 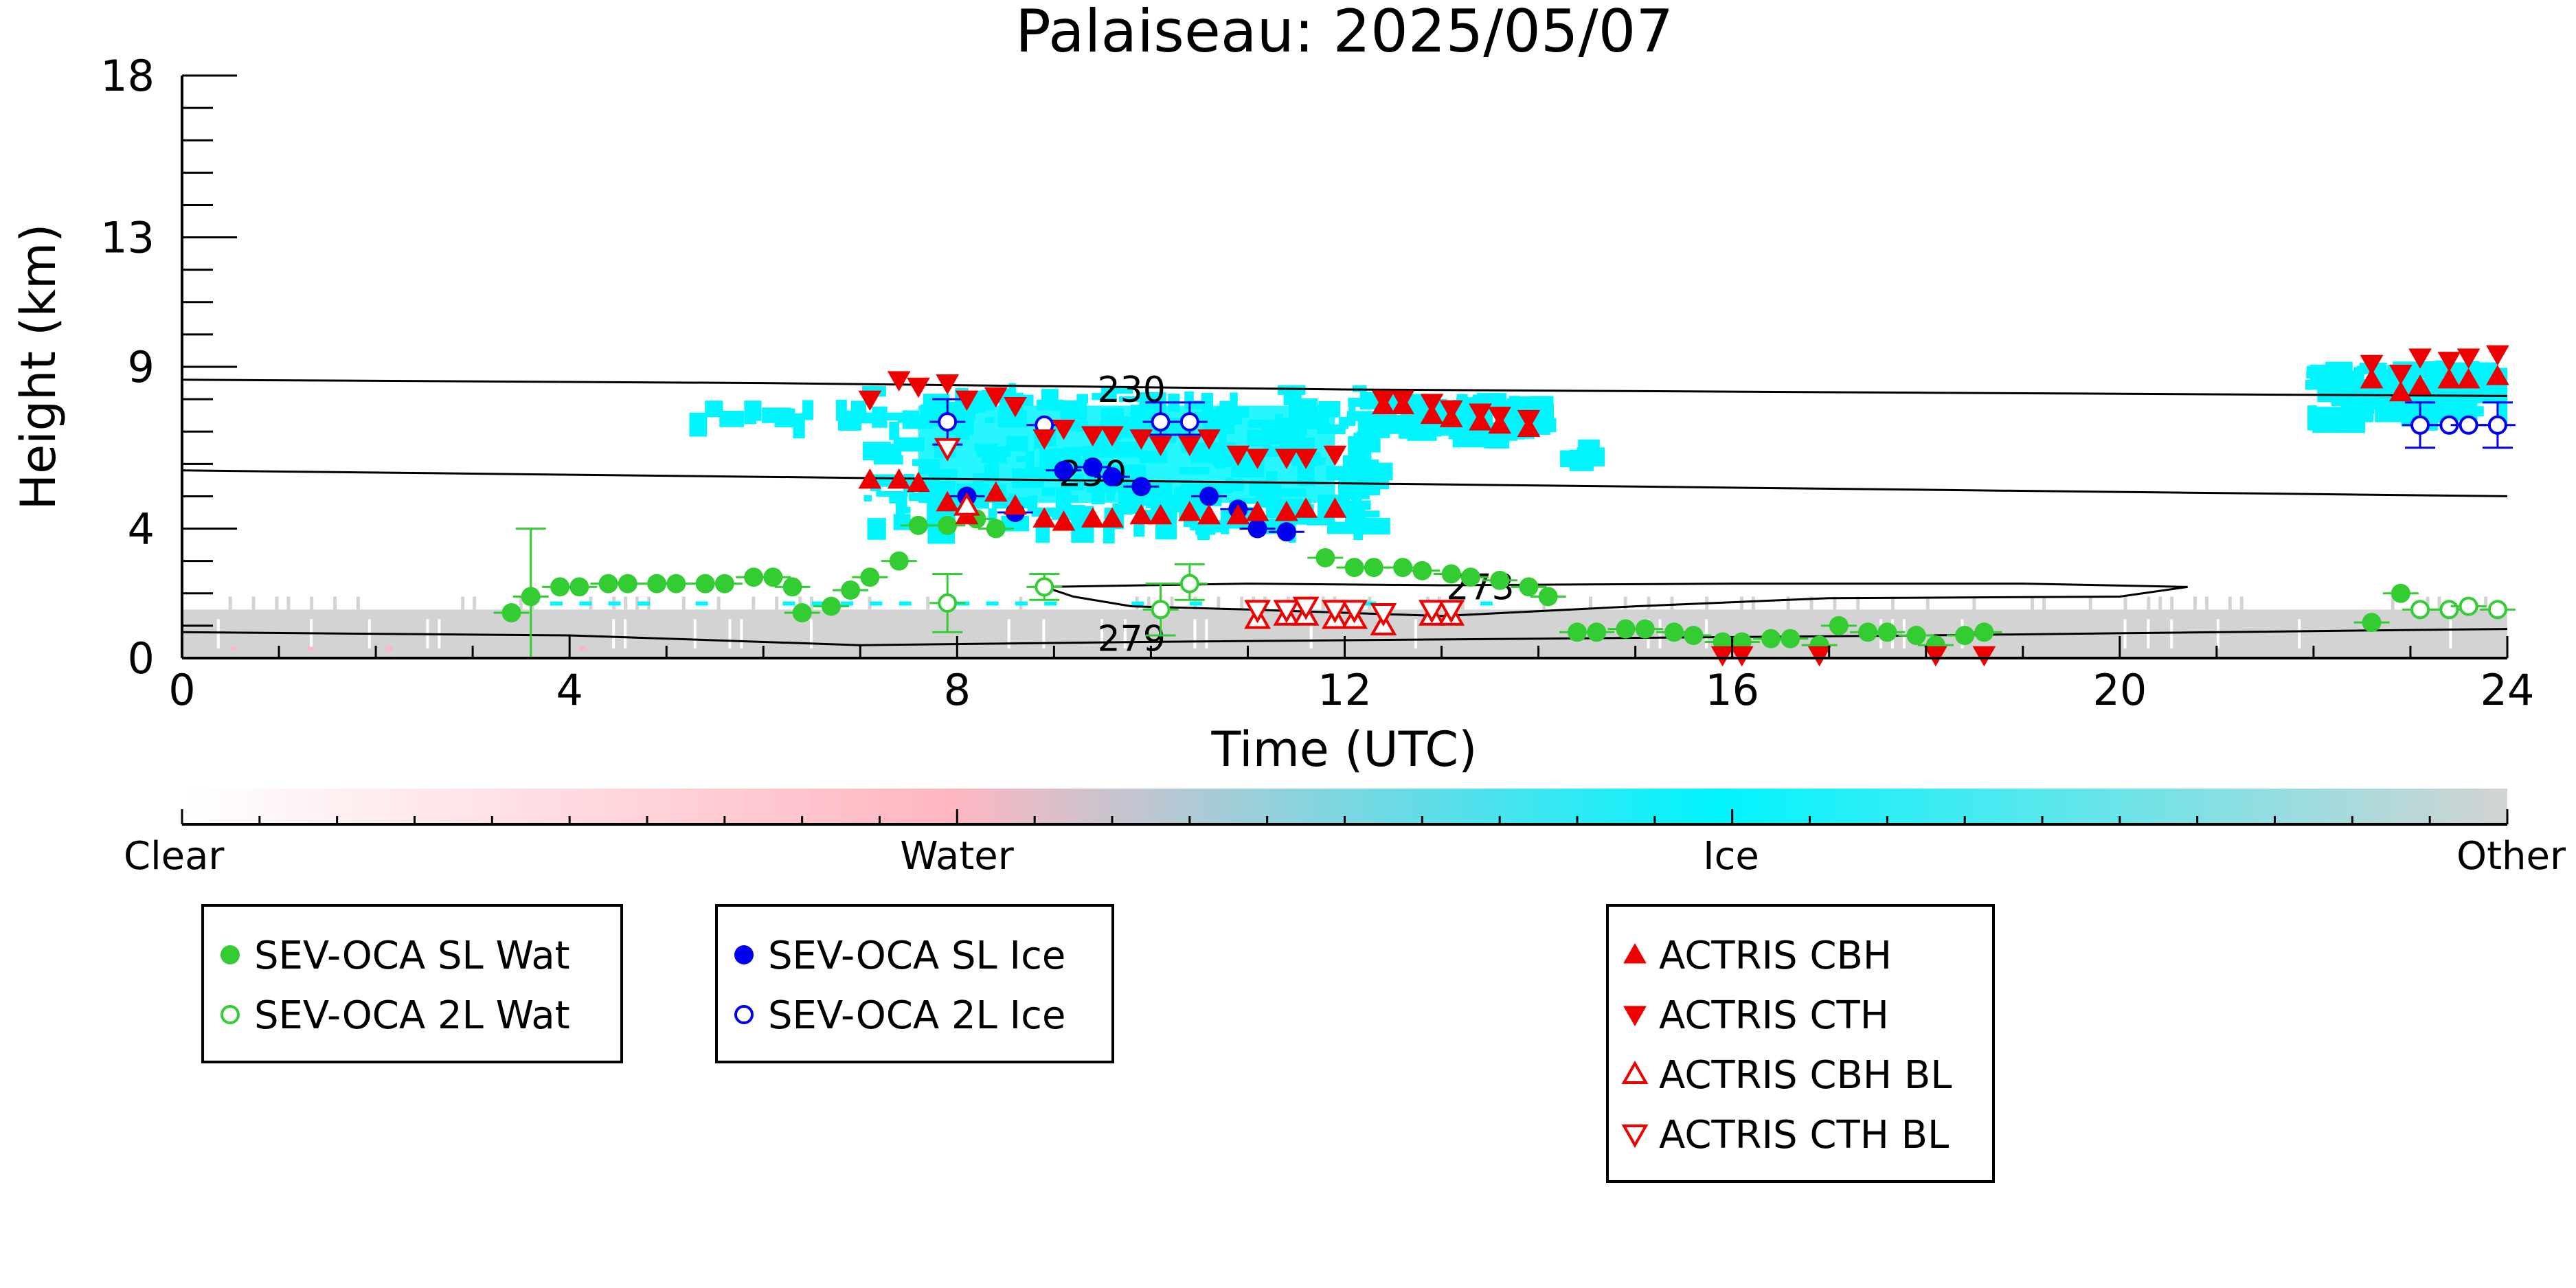 I want to click on legend-entry: SEV-OCA SL Wat, so click(x=412, y=956).